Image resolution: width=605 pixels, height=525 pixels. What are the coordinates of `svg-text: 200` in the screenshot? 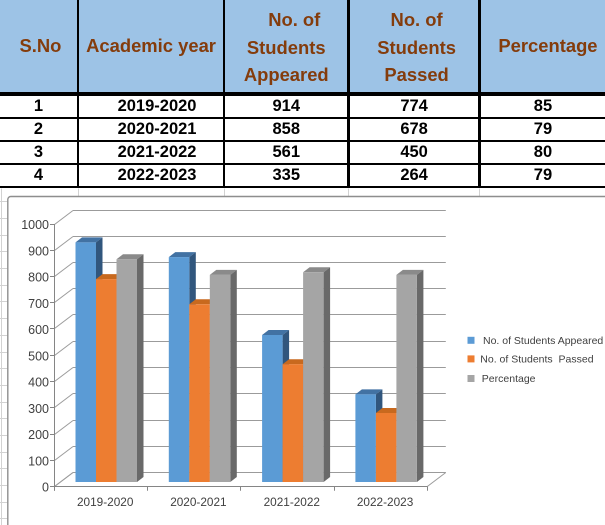 It's located at (38, 435).